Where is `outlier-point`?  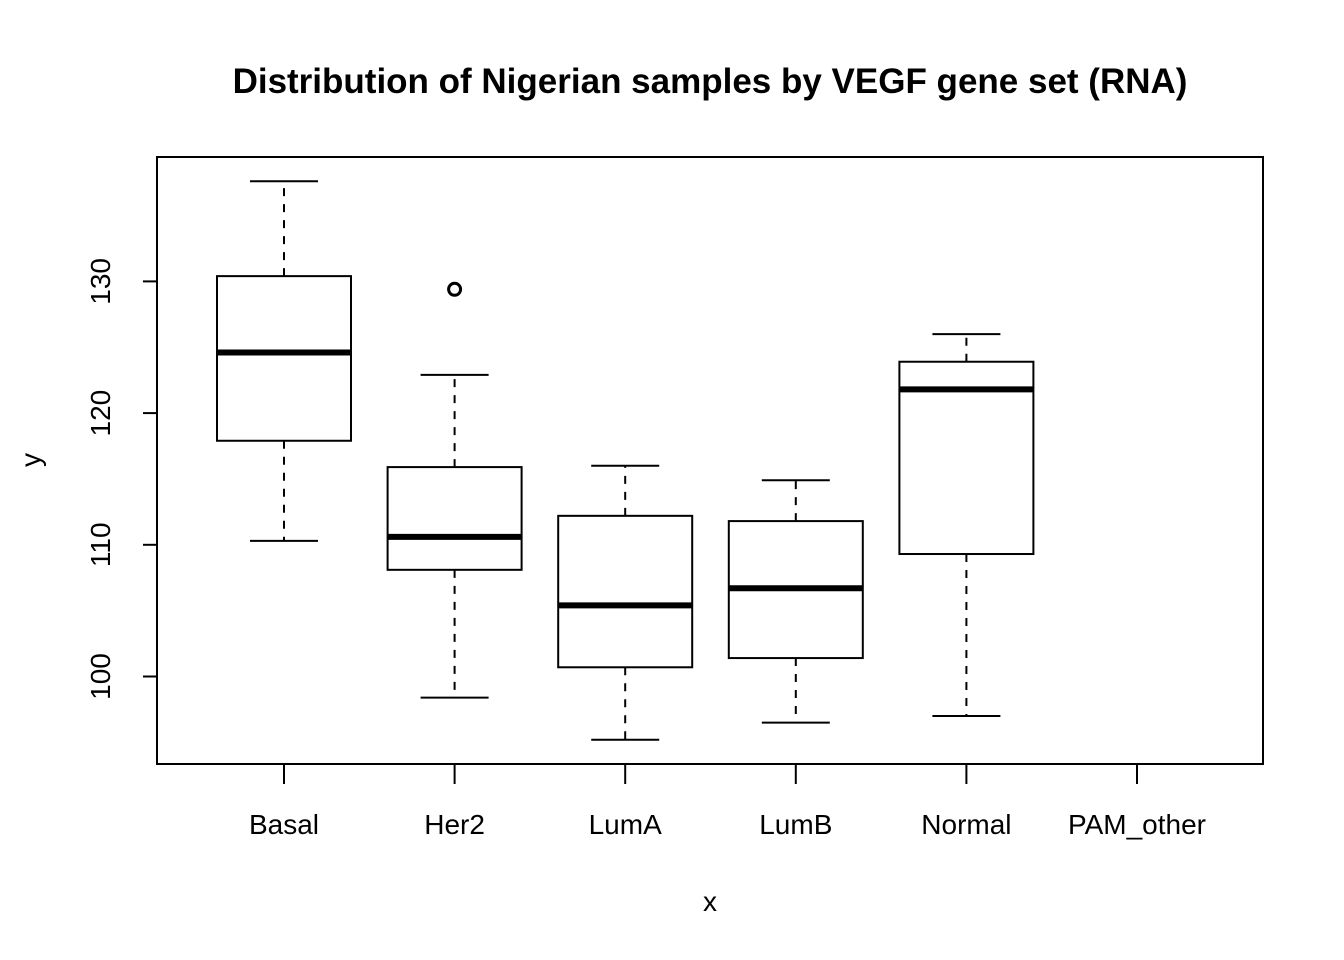 outlier-point is located at coordinates (455, 289).